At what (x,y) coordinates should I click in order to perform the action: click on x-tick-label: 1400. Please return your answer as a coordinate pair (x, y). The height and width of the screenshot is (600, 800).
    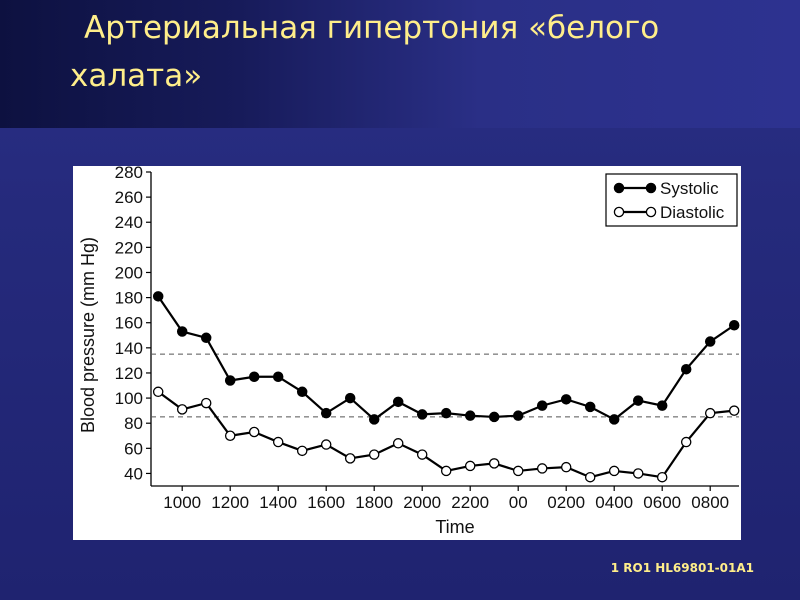
    Looking at the image, I should click on (278, 502).